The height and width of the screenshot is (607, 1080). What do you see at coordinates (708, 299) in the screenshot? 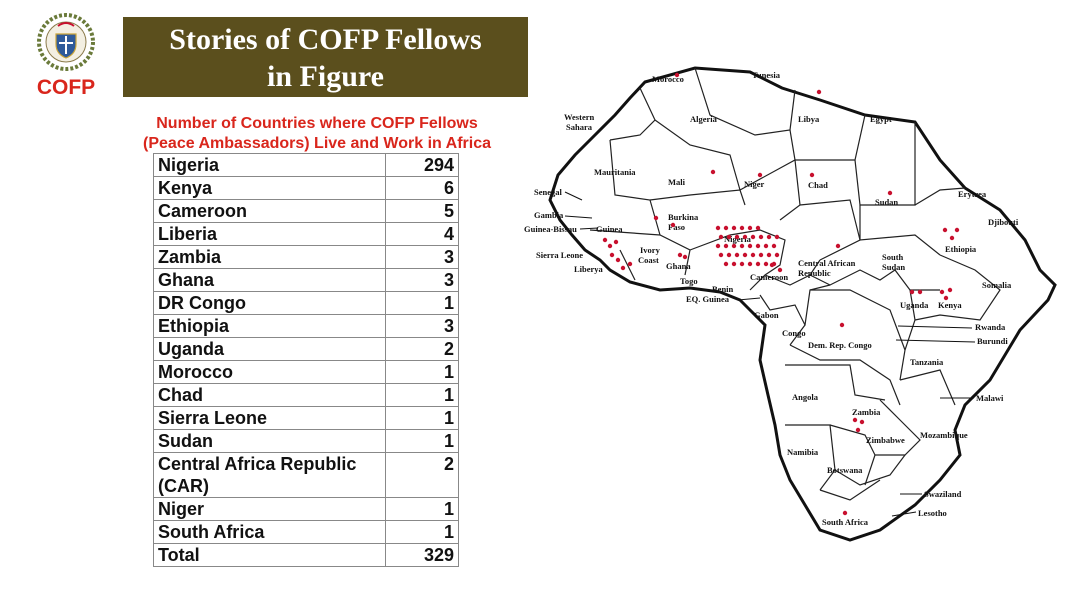
I see `label-eq-guinea: EQ. Guinea` at bounding box center [708, 299].